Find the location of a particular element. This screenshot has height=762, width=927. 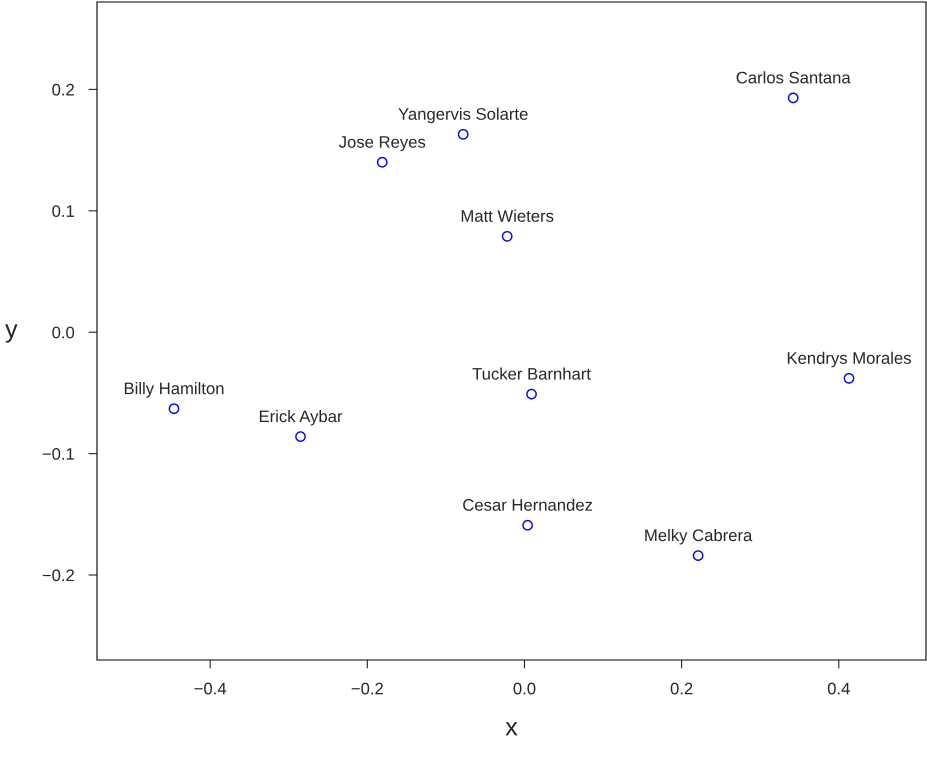

annotation: Cesar Hernandez is located at coordinates (527, 504).